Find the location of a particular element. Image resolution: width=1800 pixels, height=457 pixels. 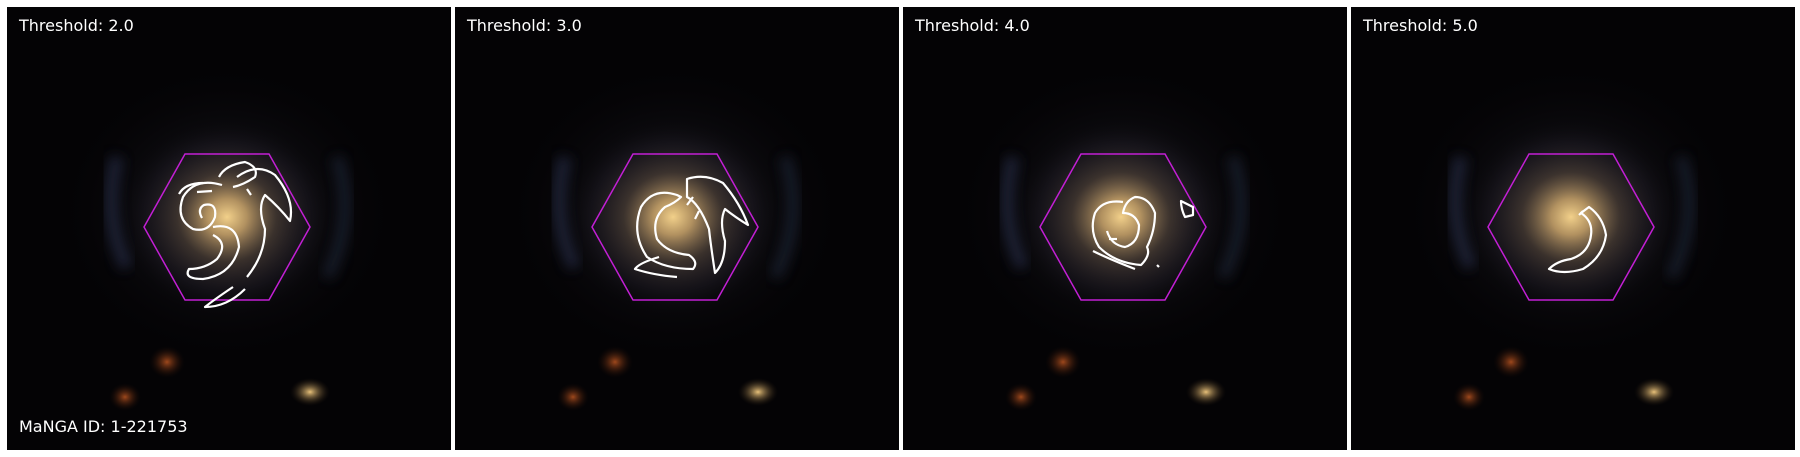

manga-id-label: MaNGA ID: 1-221753 is located at coordinates (103, 426).